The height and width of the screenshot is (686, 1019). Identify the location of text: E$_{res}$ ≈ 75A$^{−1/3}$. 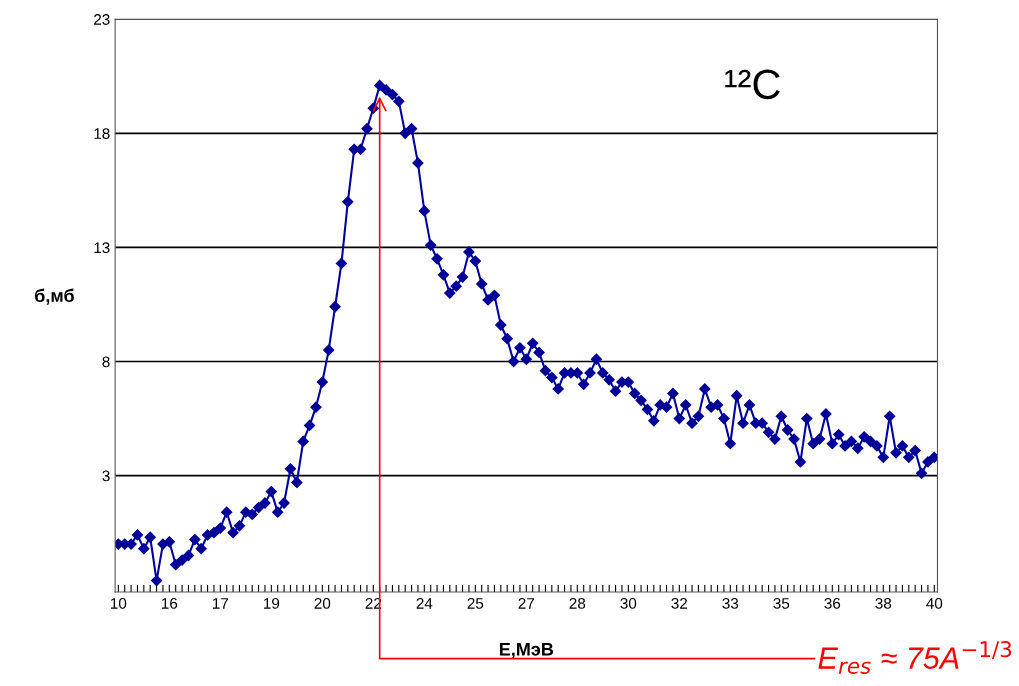
(915, 657).